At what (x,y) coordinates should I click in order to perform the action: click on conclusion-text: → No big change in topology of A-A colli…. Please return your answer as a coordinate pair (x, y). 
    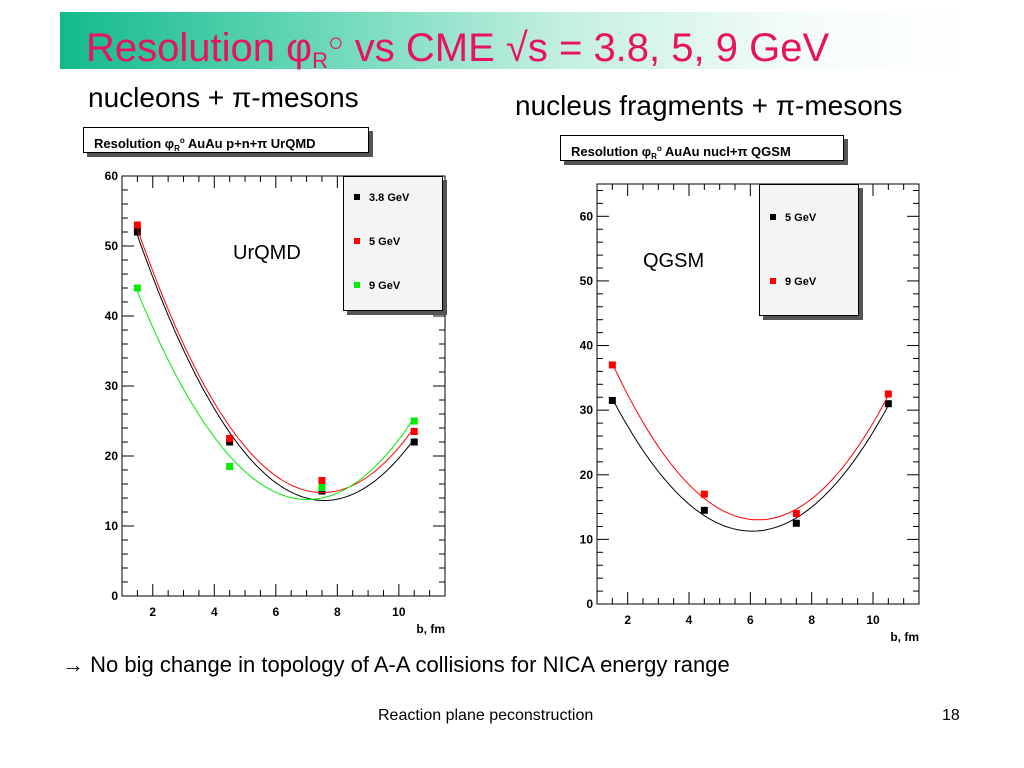
    Looking at the image, I should click on (396, 664).